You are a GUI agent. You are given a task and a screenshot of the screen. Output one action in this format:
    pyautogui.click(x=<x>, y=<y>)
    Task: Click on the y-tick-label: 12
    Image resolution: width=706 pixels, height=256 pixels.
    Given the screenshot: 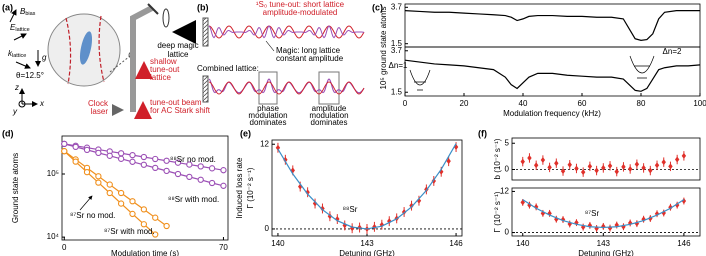 What is the action you would take?
    pyautogui.click(x=504, y=191)
    